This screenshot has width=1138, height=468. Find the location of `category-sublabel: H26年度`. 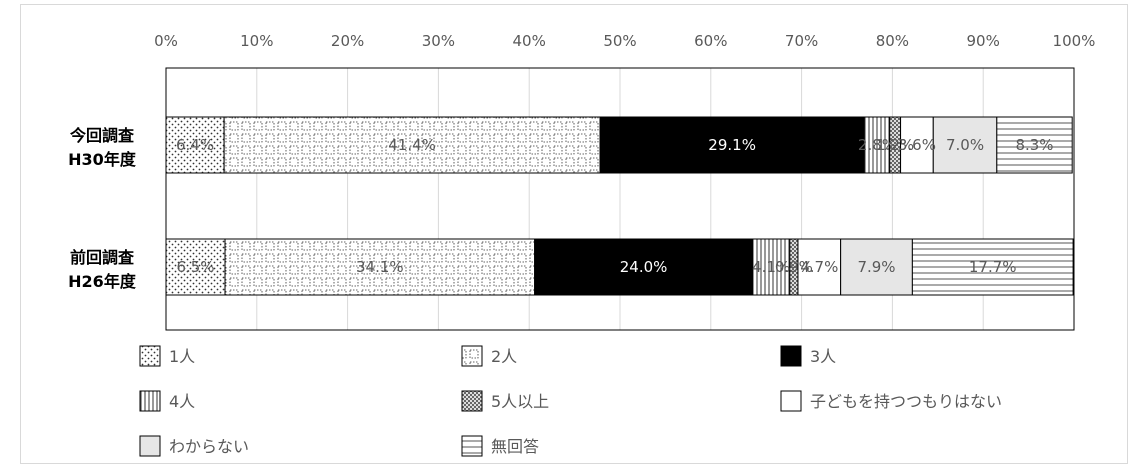

category-sublabel: H26年度 is located at coordinates (102, 281).